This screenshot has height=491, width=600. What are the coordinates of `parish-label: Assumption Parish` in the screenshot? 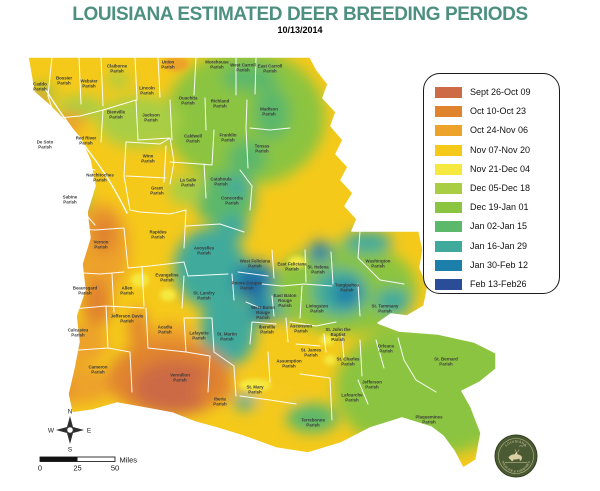 It's located at (289, 364).